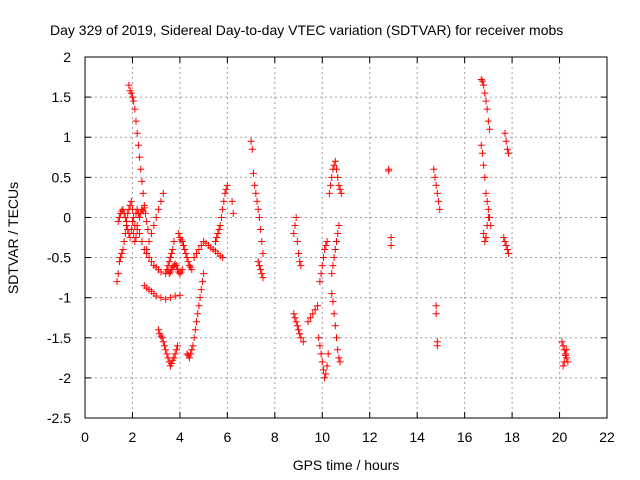  What do you see at coordinates (180, 437) in the screenshot?
I see `x-tick-label: 4` at bounding box center [180, 437].